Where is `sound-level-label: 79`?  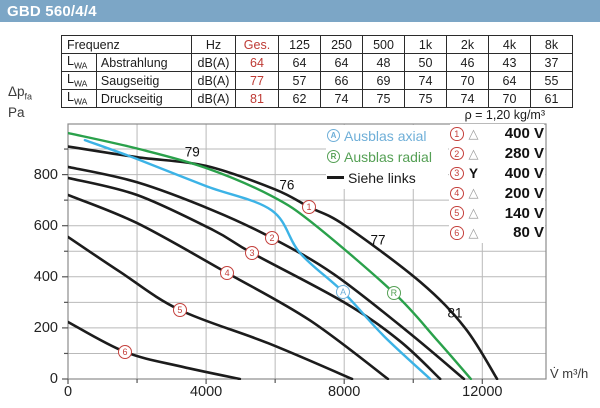 sound-level-label: 79 is located at coordinates (192, 152).